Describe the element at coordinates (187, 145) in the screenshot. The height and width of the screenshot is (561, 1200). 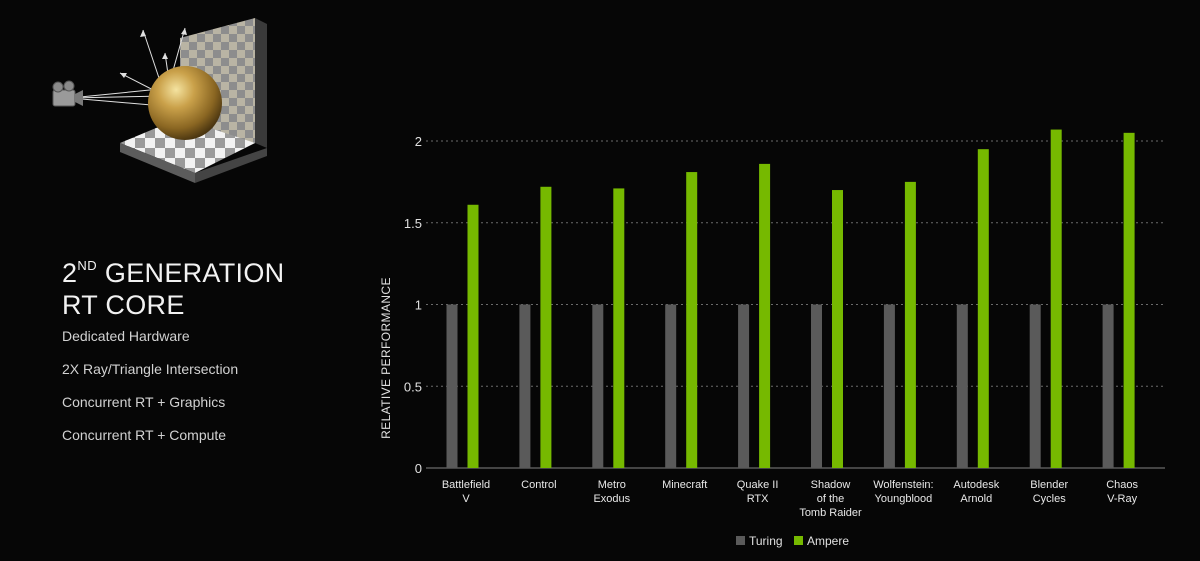
I see `checker-floor` at that location.